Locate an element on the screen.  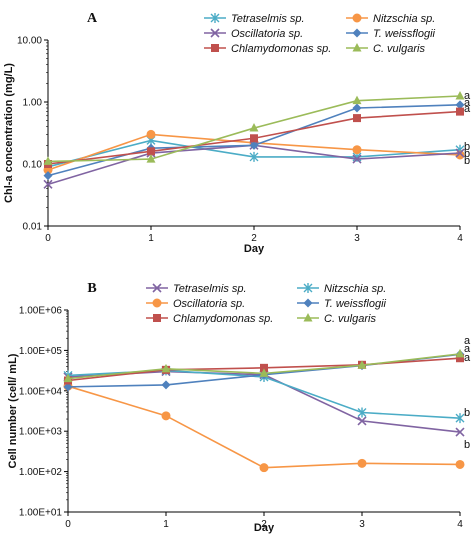
x-tick-label: 4 is located at coordinates (460, 524).